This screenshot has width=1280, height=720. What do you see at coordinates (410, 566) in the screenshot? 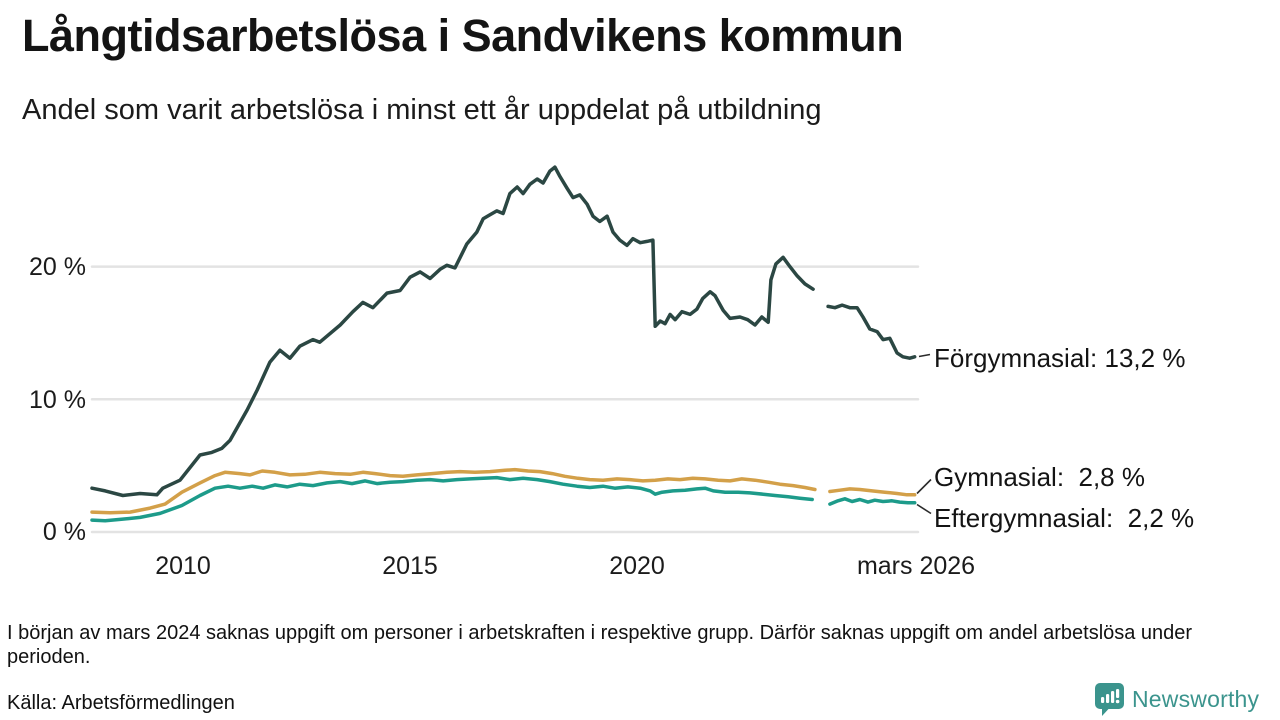
I see `x-tick-2015: 2015` at bounding box center [410, 566].